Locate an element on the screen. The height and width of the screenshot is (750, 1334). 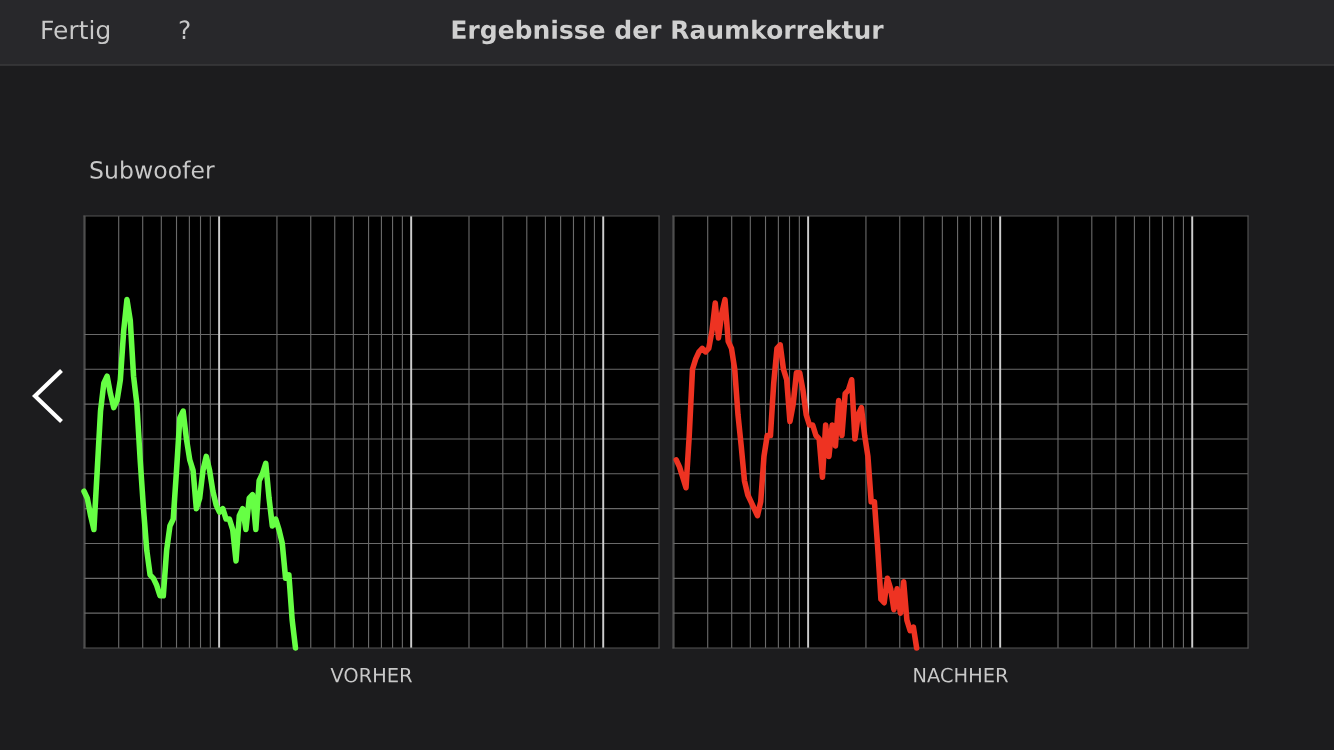
text: Fertig is located at coordinates (76, 32).